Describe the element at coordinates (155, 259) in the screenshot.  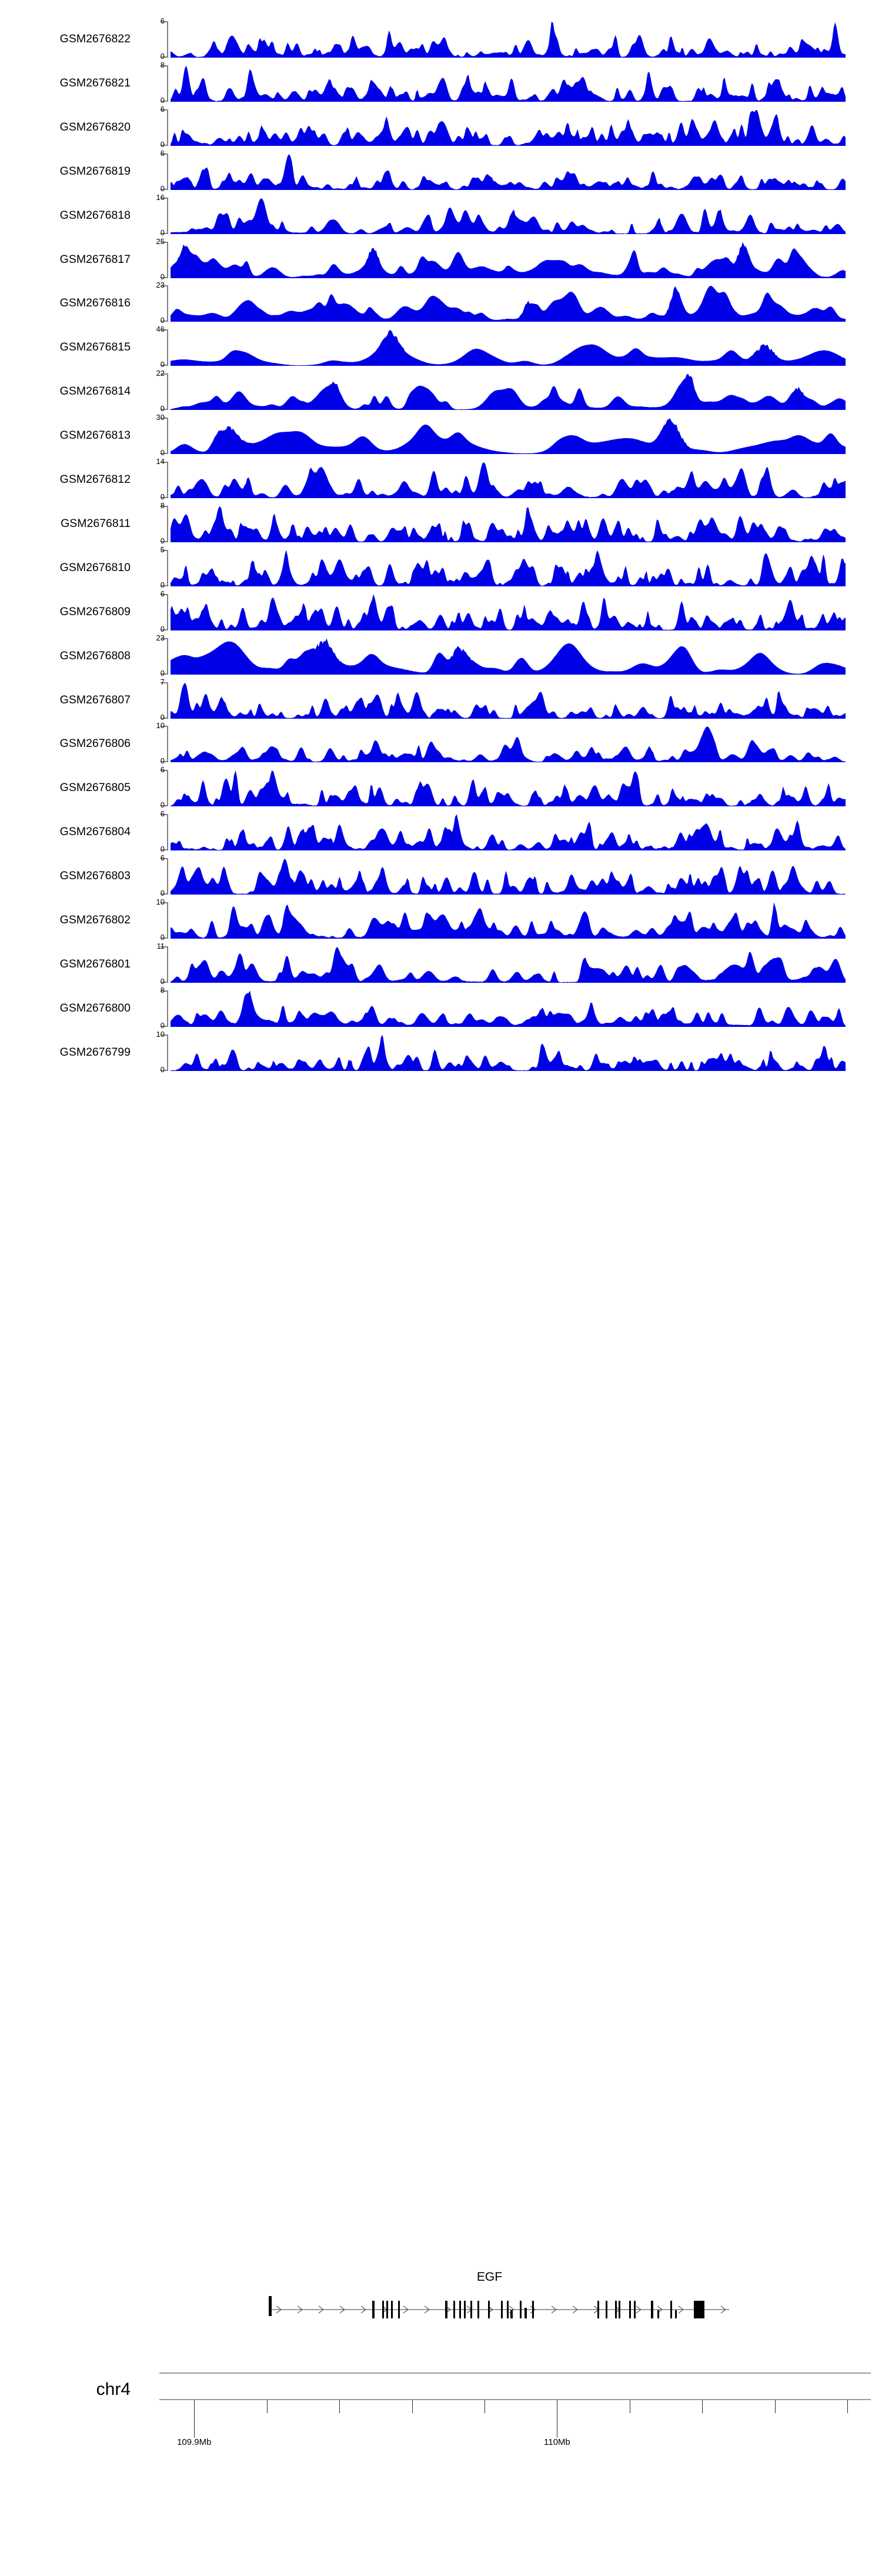
I see `track-y-axis: 25 0` at that location.